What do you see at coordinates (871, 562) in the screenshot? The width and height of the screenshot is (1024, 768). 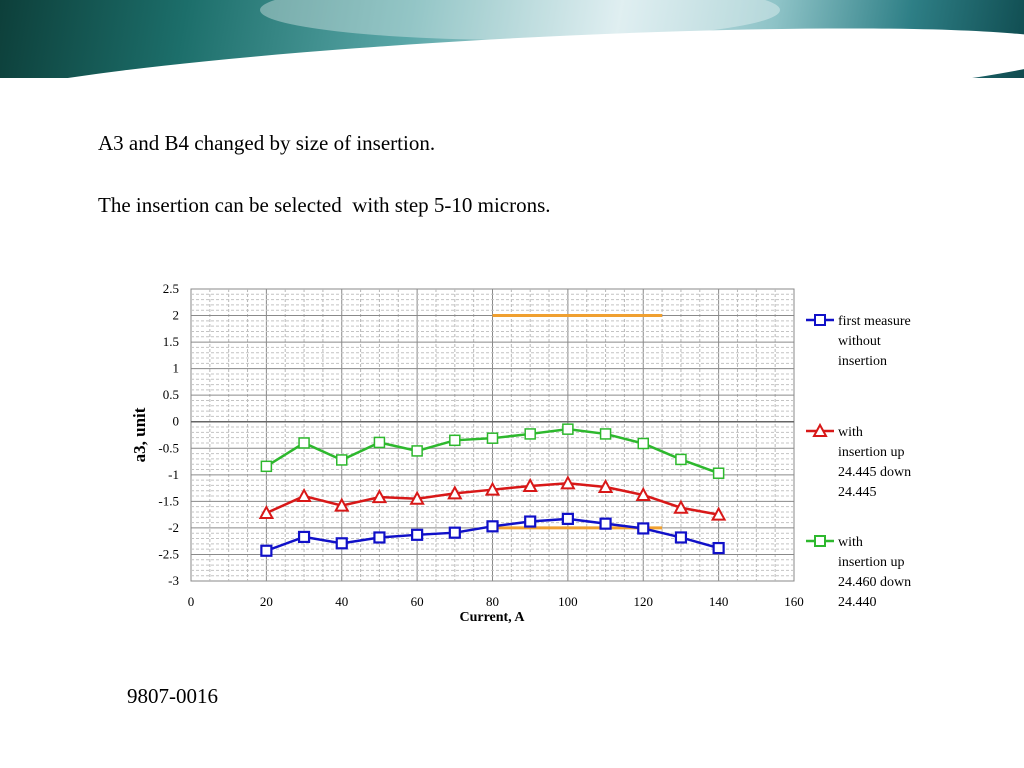 I see `legend-label-3: insertion up` at bounding box center [871, 562].